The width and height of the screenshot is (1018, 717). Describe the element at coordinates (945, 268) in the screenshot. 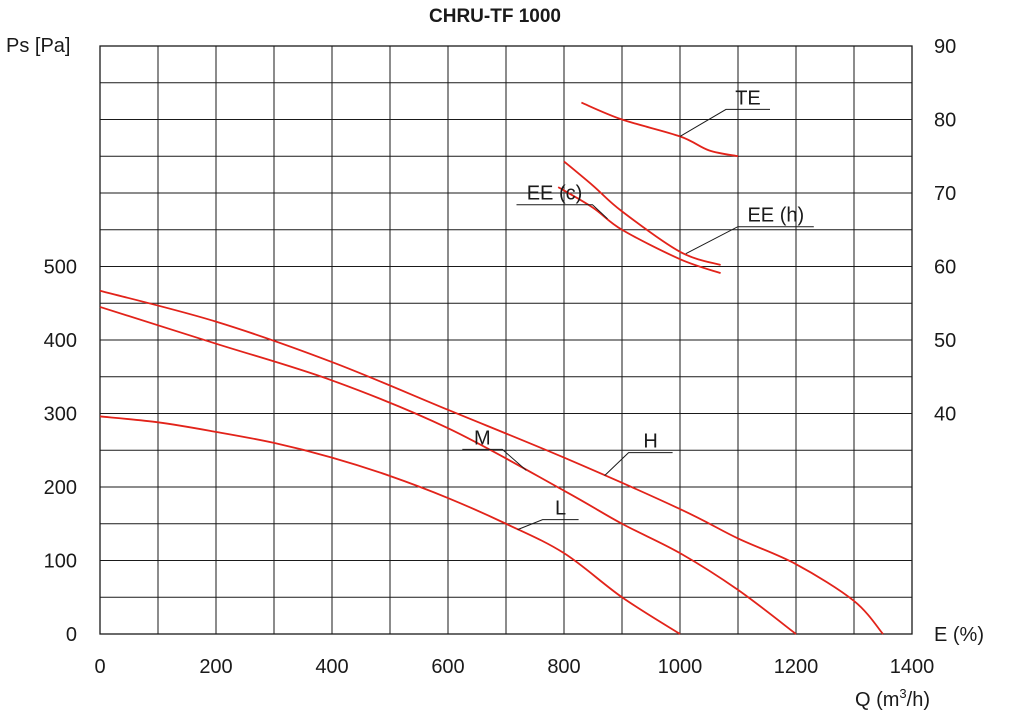

I see `y2-tick-label: 60` at that location.